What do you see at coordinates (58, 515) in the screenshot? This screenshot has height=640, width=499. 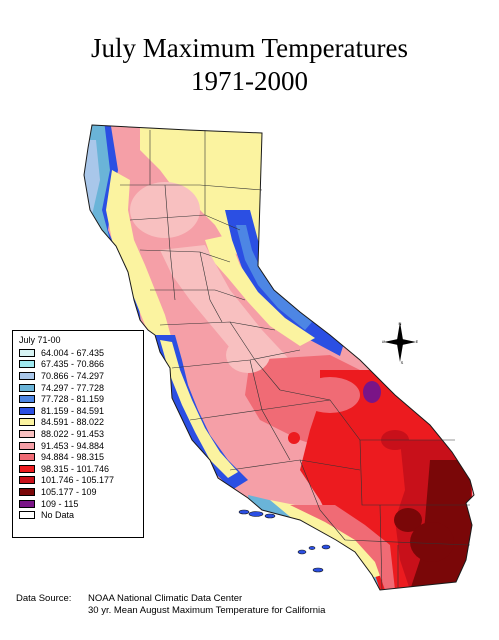 I see `legend-label: No Data` at bounding box center [58, 515].